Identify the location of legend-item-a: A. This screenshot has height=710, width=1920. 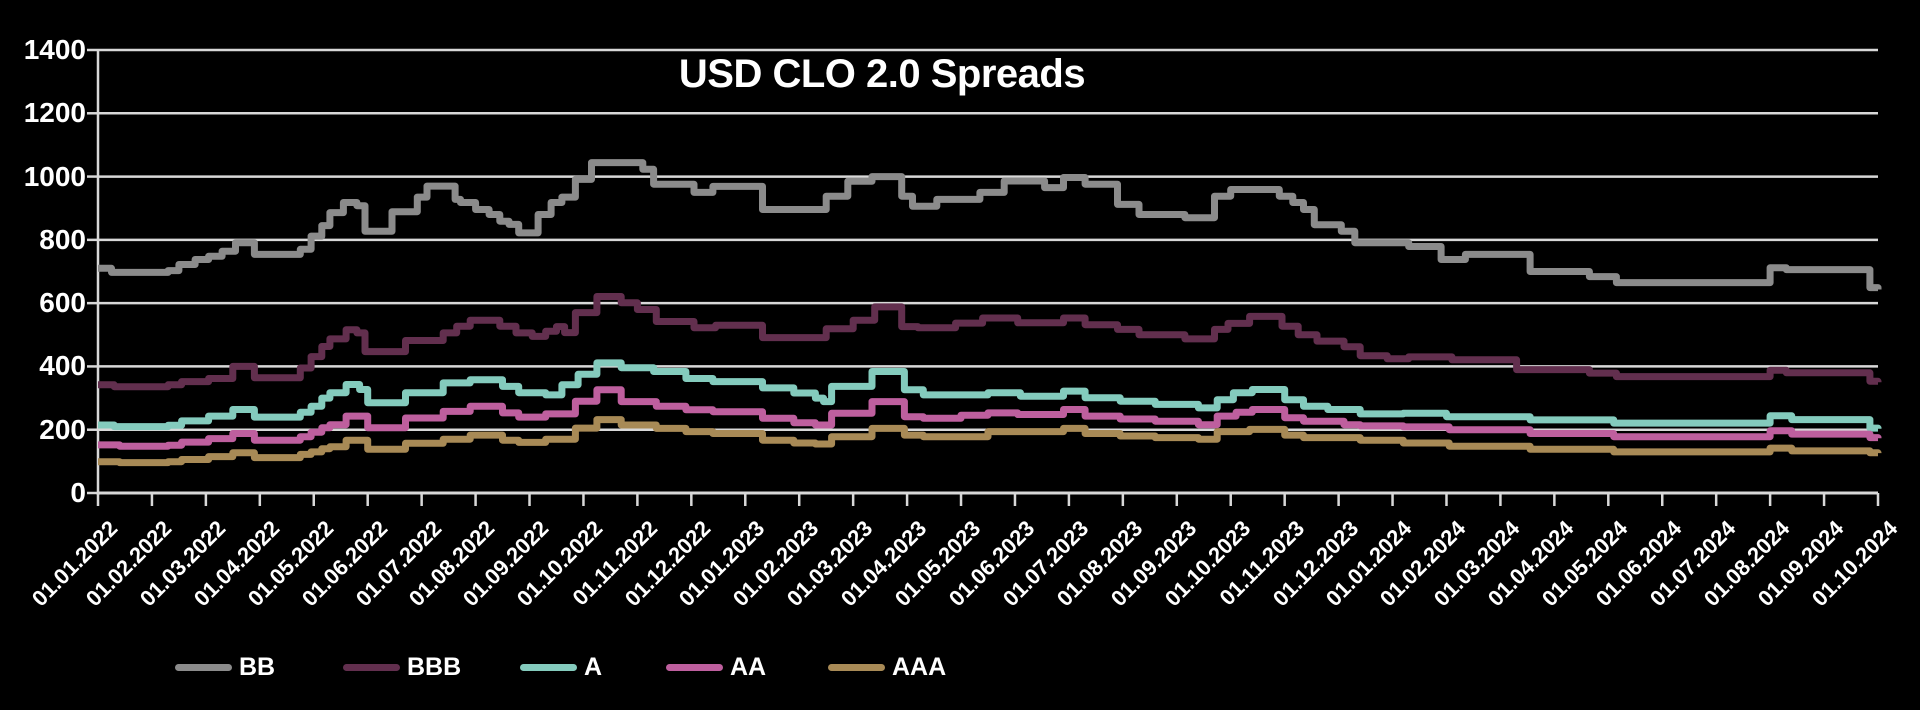
(561, 667).